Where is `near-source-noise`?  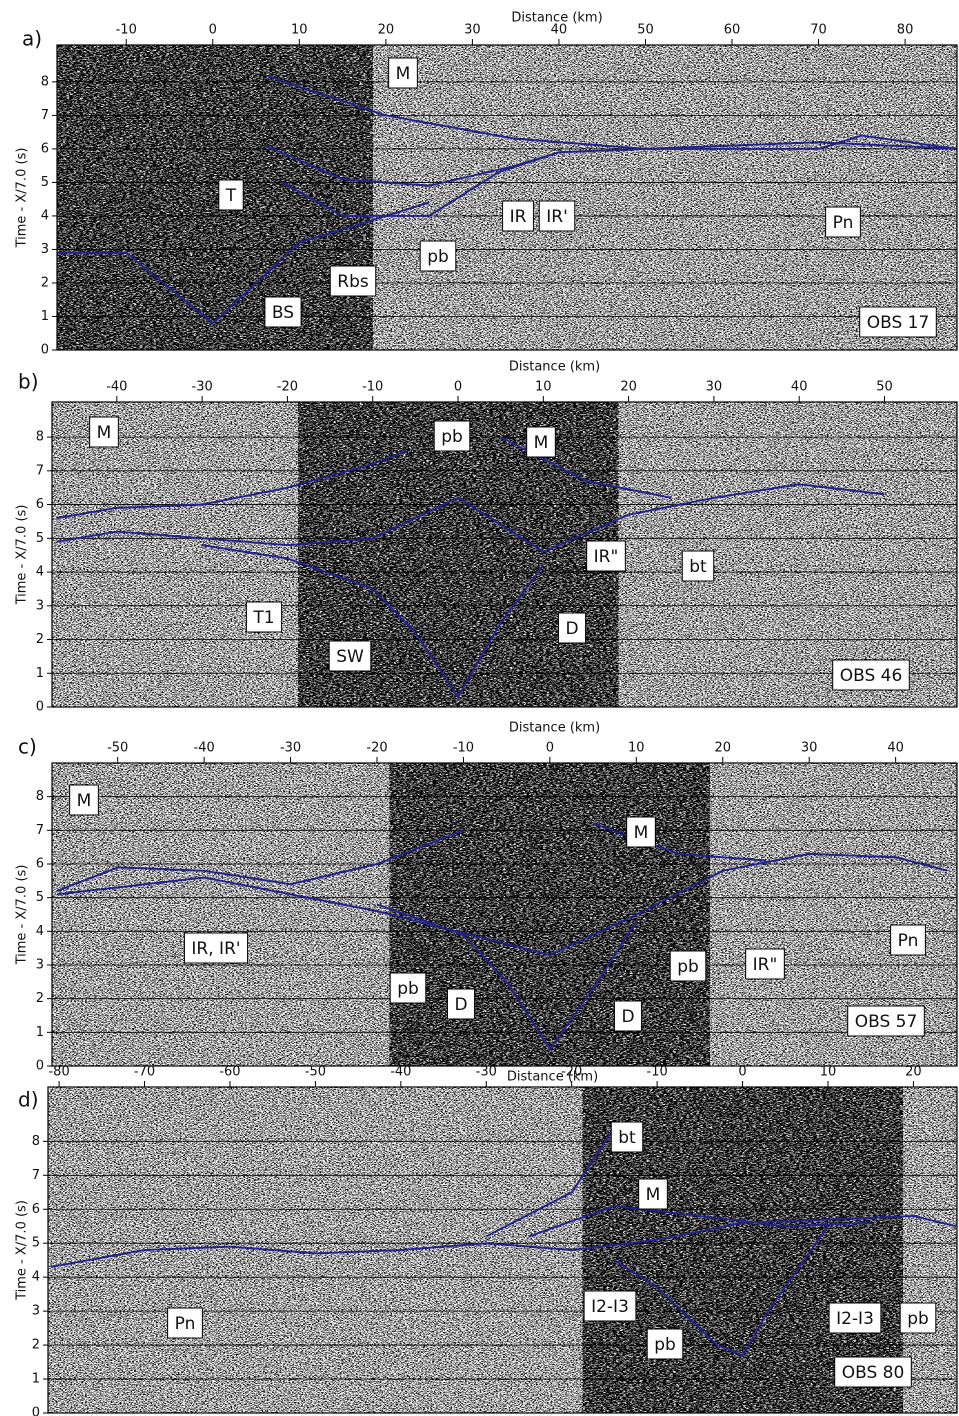 near-source-noise is located at coordinates (742, 1250).